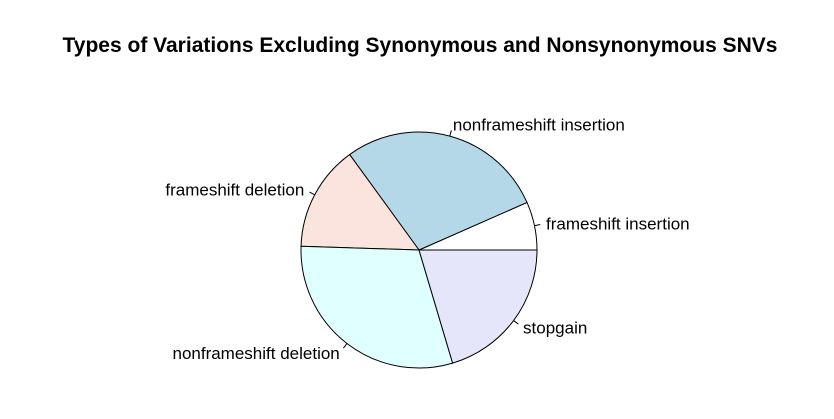 Image resolution: width=834 pixels, height=419 pixels. Describe the element at coordinates (478, 306) in the screenshot. I see `pie-slice-stopgain` at that location.